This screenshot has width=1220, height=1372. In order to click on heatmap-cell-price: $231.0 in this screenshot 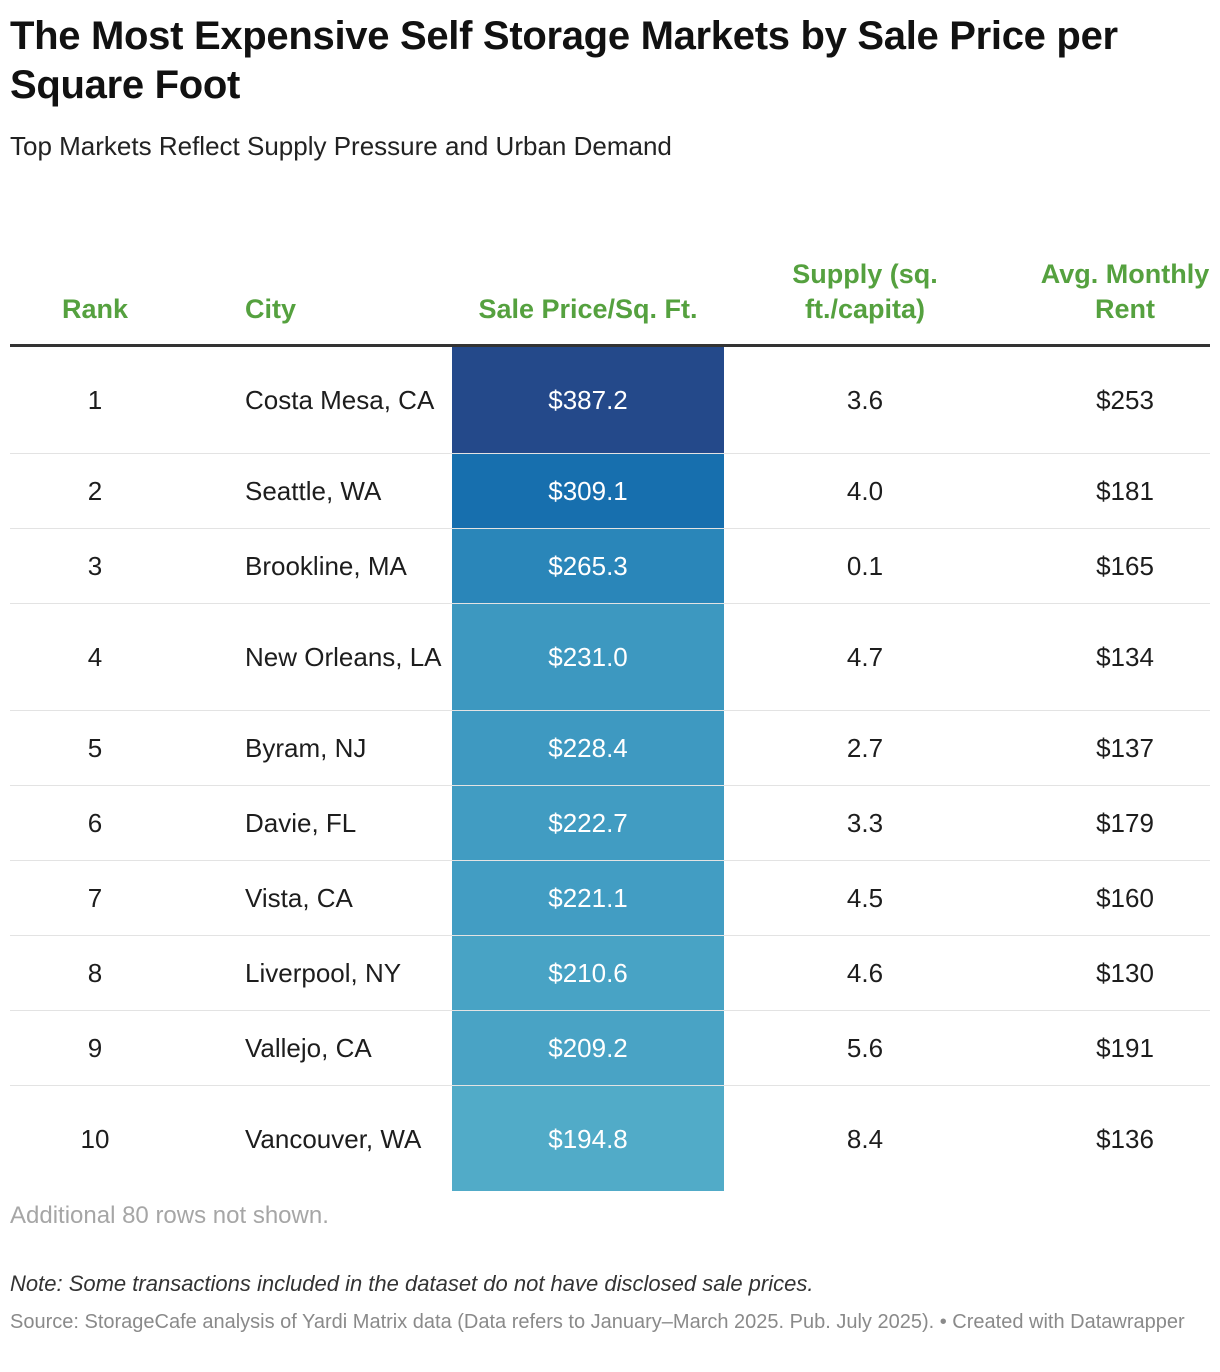, I will do `click(588, 657)`.